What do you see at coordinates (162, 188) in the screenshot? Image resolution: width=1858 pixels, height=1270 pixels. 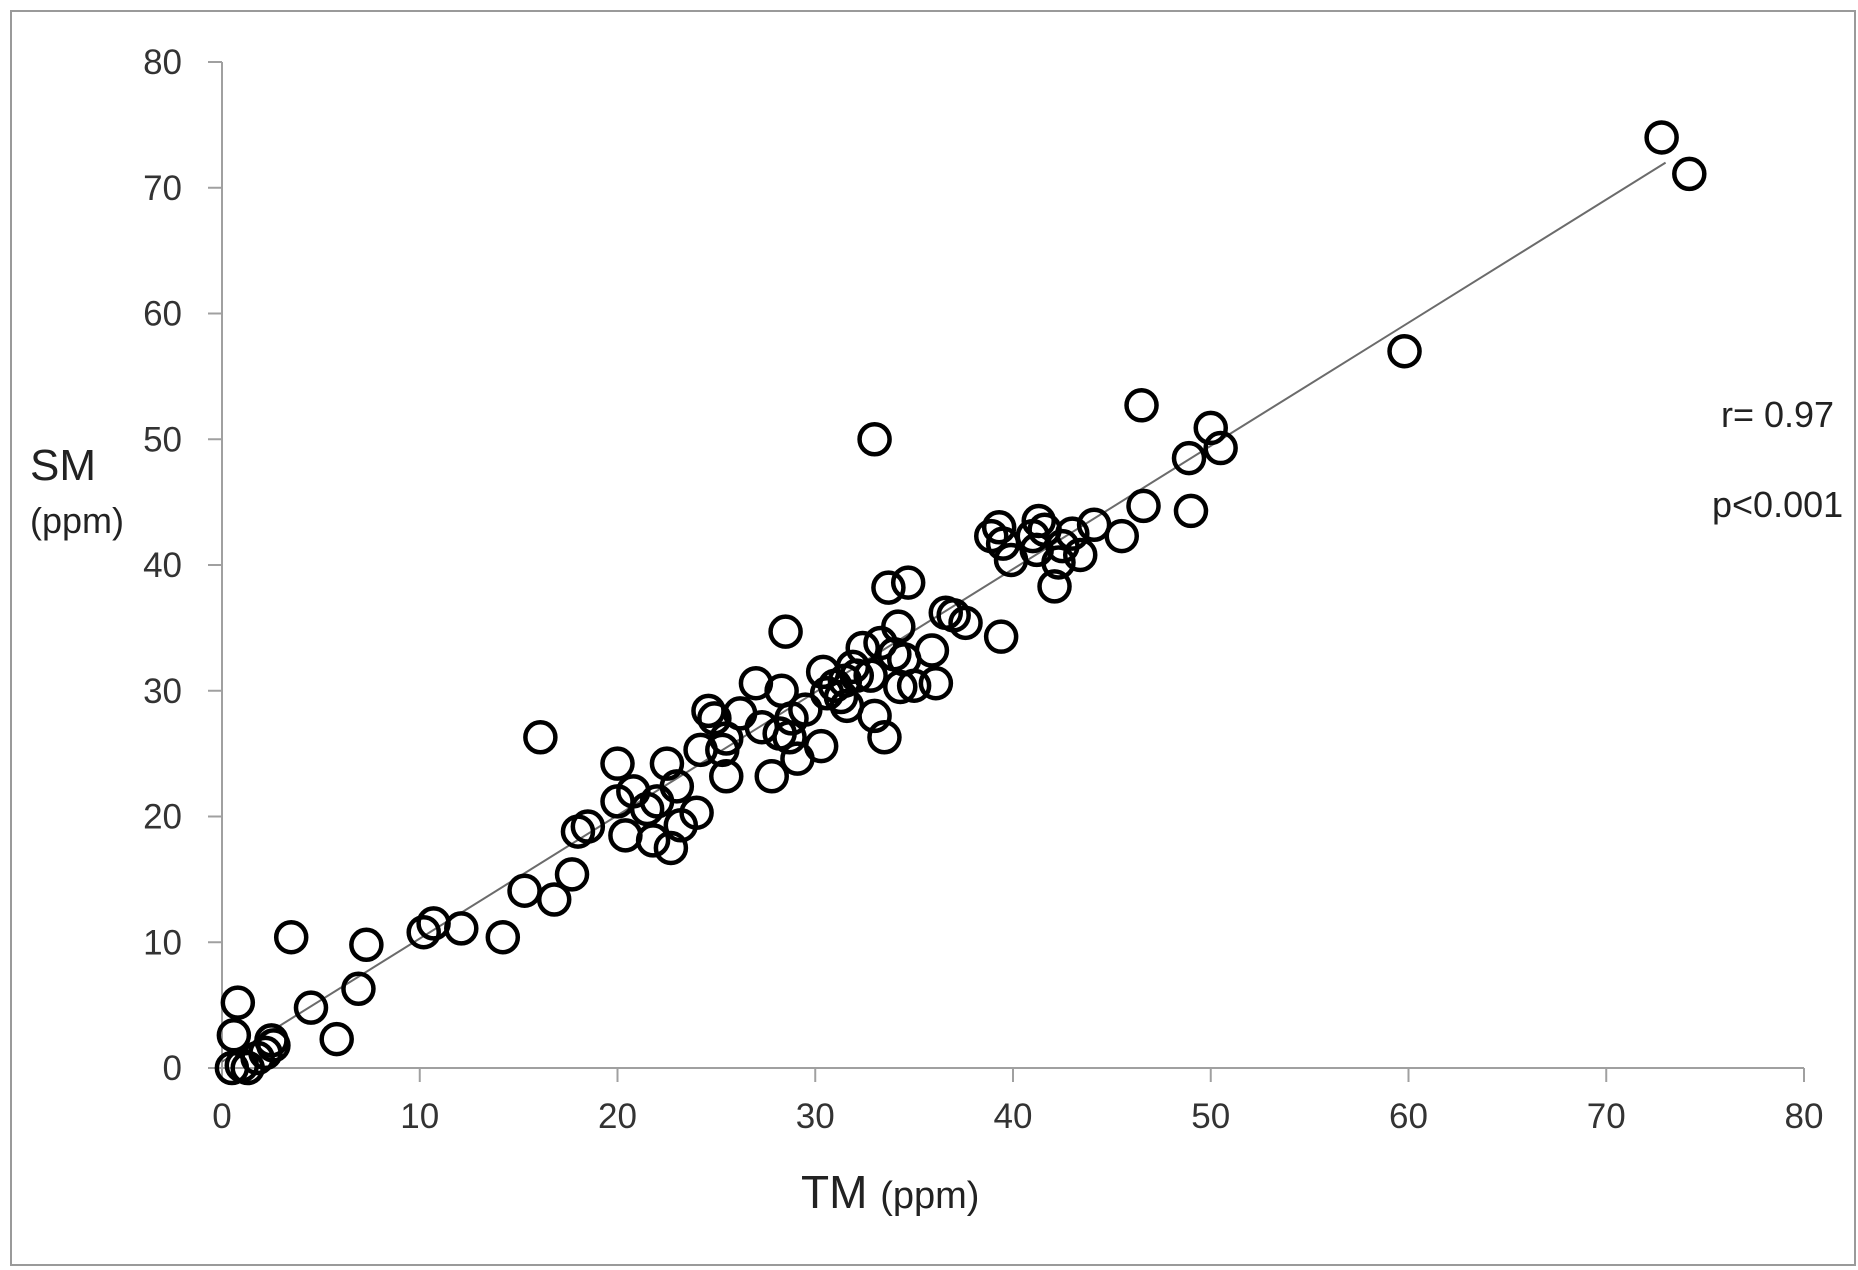 I see `y-tick-label: 70` at bounding box center [162, 188].